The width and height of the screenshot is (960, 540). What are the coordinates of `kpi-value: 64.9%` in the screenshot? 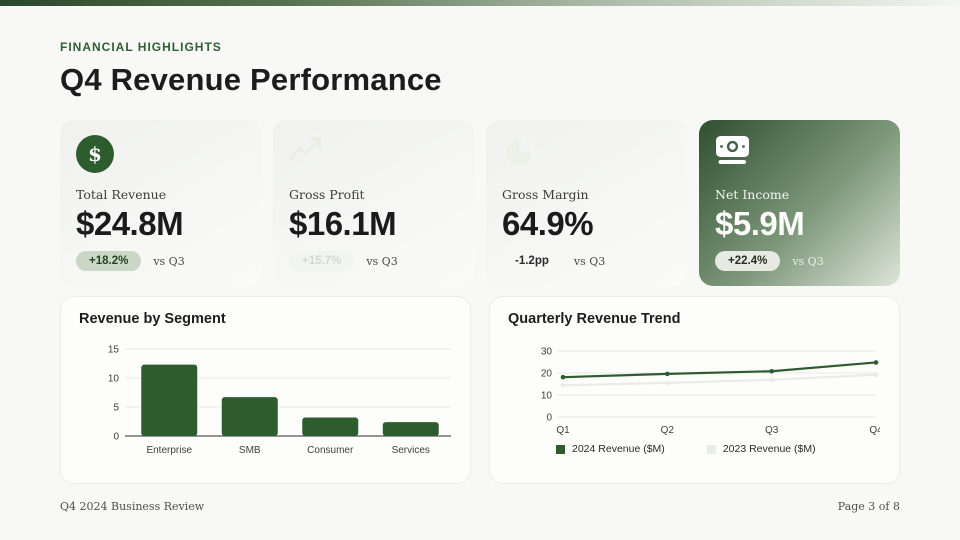 It's located at (548, 223).